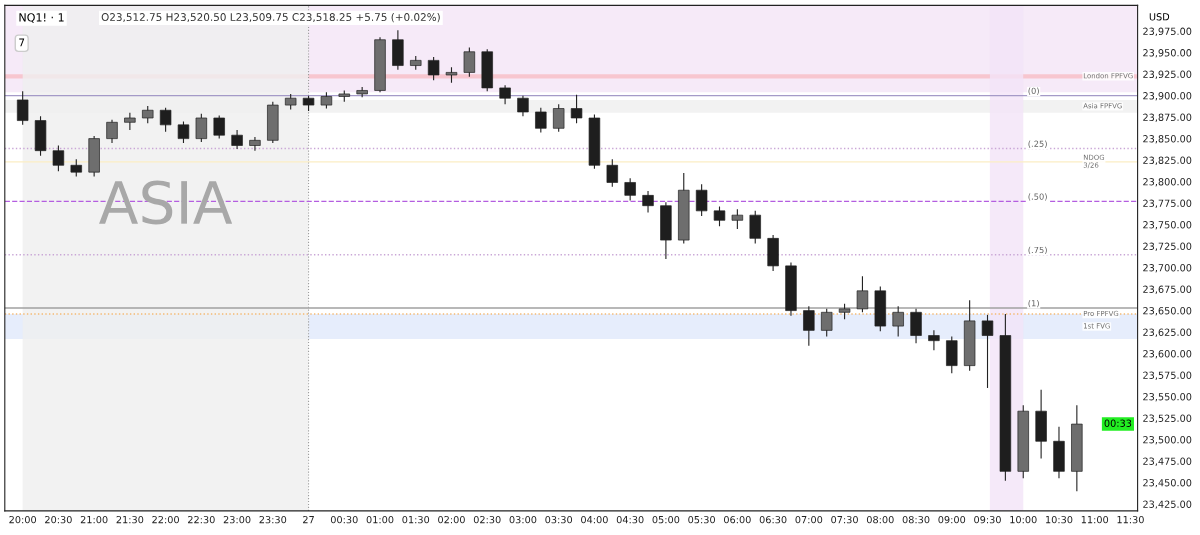 The height and width of the screenshot is (535, 1200). Describe the element at coordinates (273, 519) in the screenshot. I see `x-tick-label: 23:30` at that location.